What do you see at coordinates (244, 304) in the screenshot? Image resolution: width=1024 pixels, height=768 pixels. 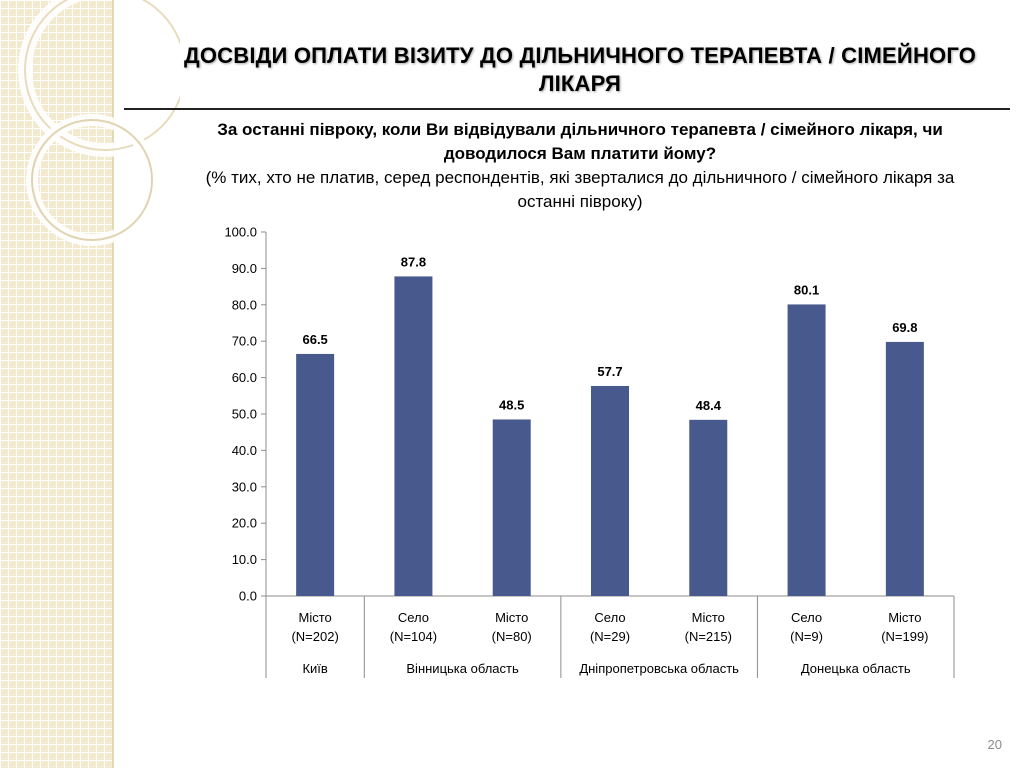 I see `y-tick-label: 80.0` at bounding box center [244, 304].